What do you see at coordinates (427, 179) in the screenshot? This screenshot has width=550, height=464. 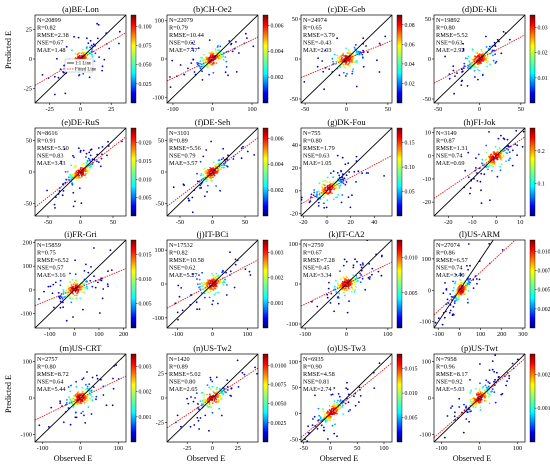 I see `y-tick-label: -10` at bounding box center [427, 179].